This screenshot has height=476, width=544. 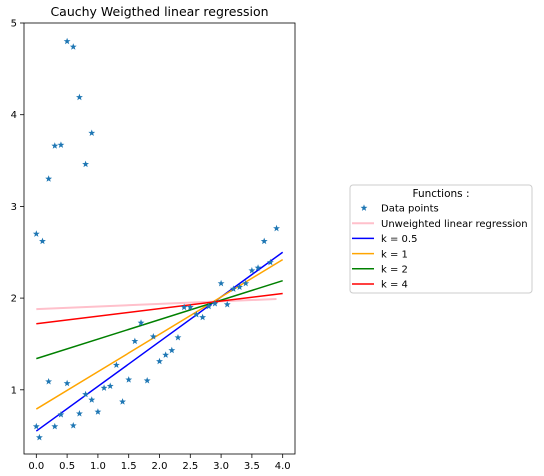 What do you see at coordinates (14, 207) in the screenshot?
I see `y-tick-label: 3` at bounding box center [14, 207].